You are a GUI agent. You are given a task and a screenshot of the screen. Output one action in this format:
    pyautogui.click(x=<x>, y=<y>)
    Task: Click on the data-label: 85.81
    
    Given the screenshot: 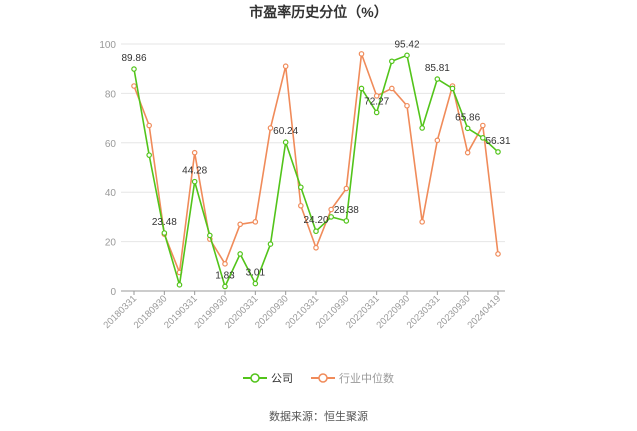 What is the action you would take?
    pyautogui.click(x=437, y=68)
    